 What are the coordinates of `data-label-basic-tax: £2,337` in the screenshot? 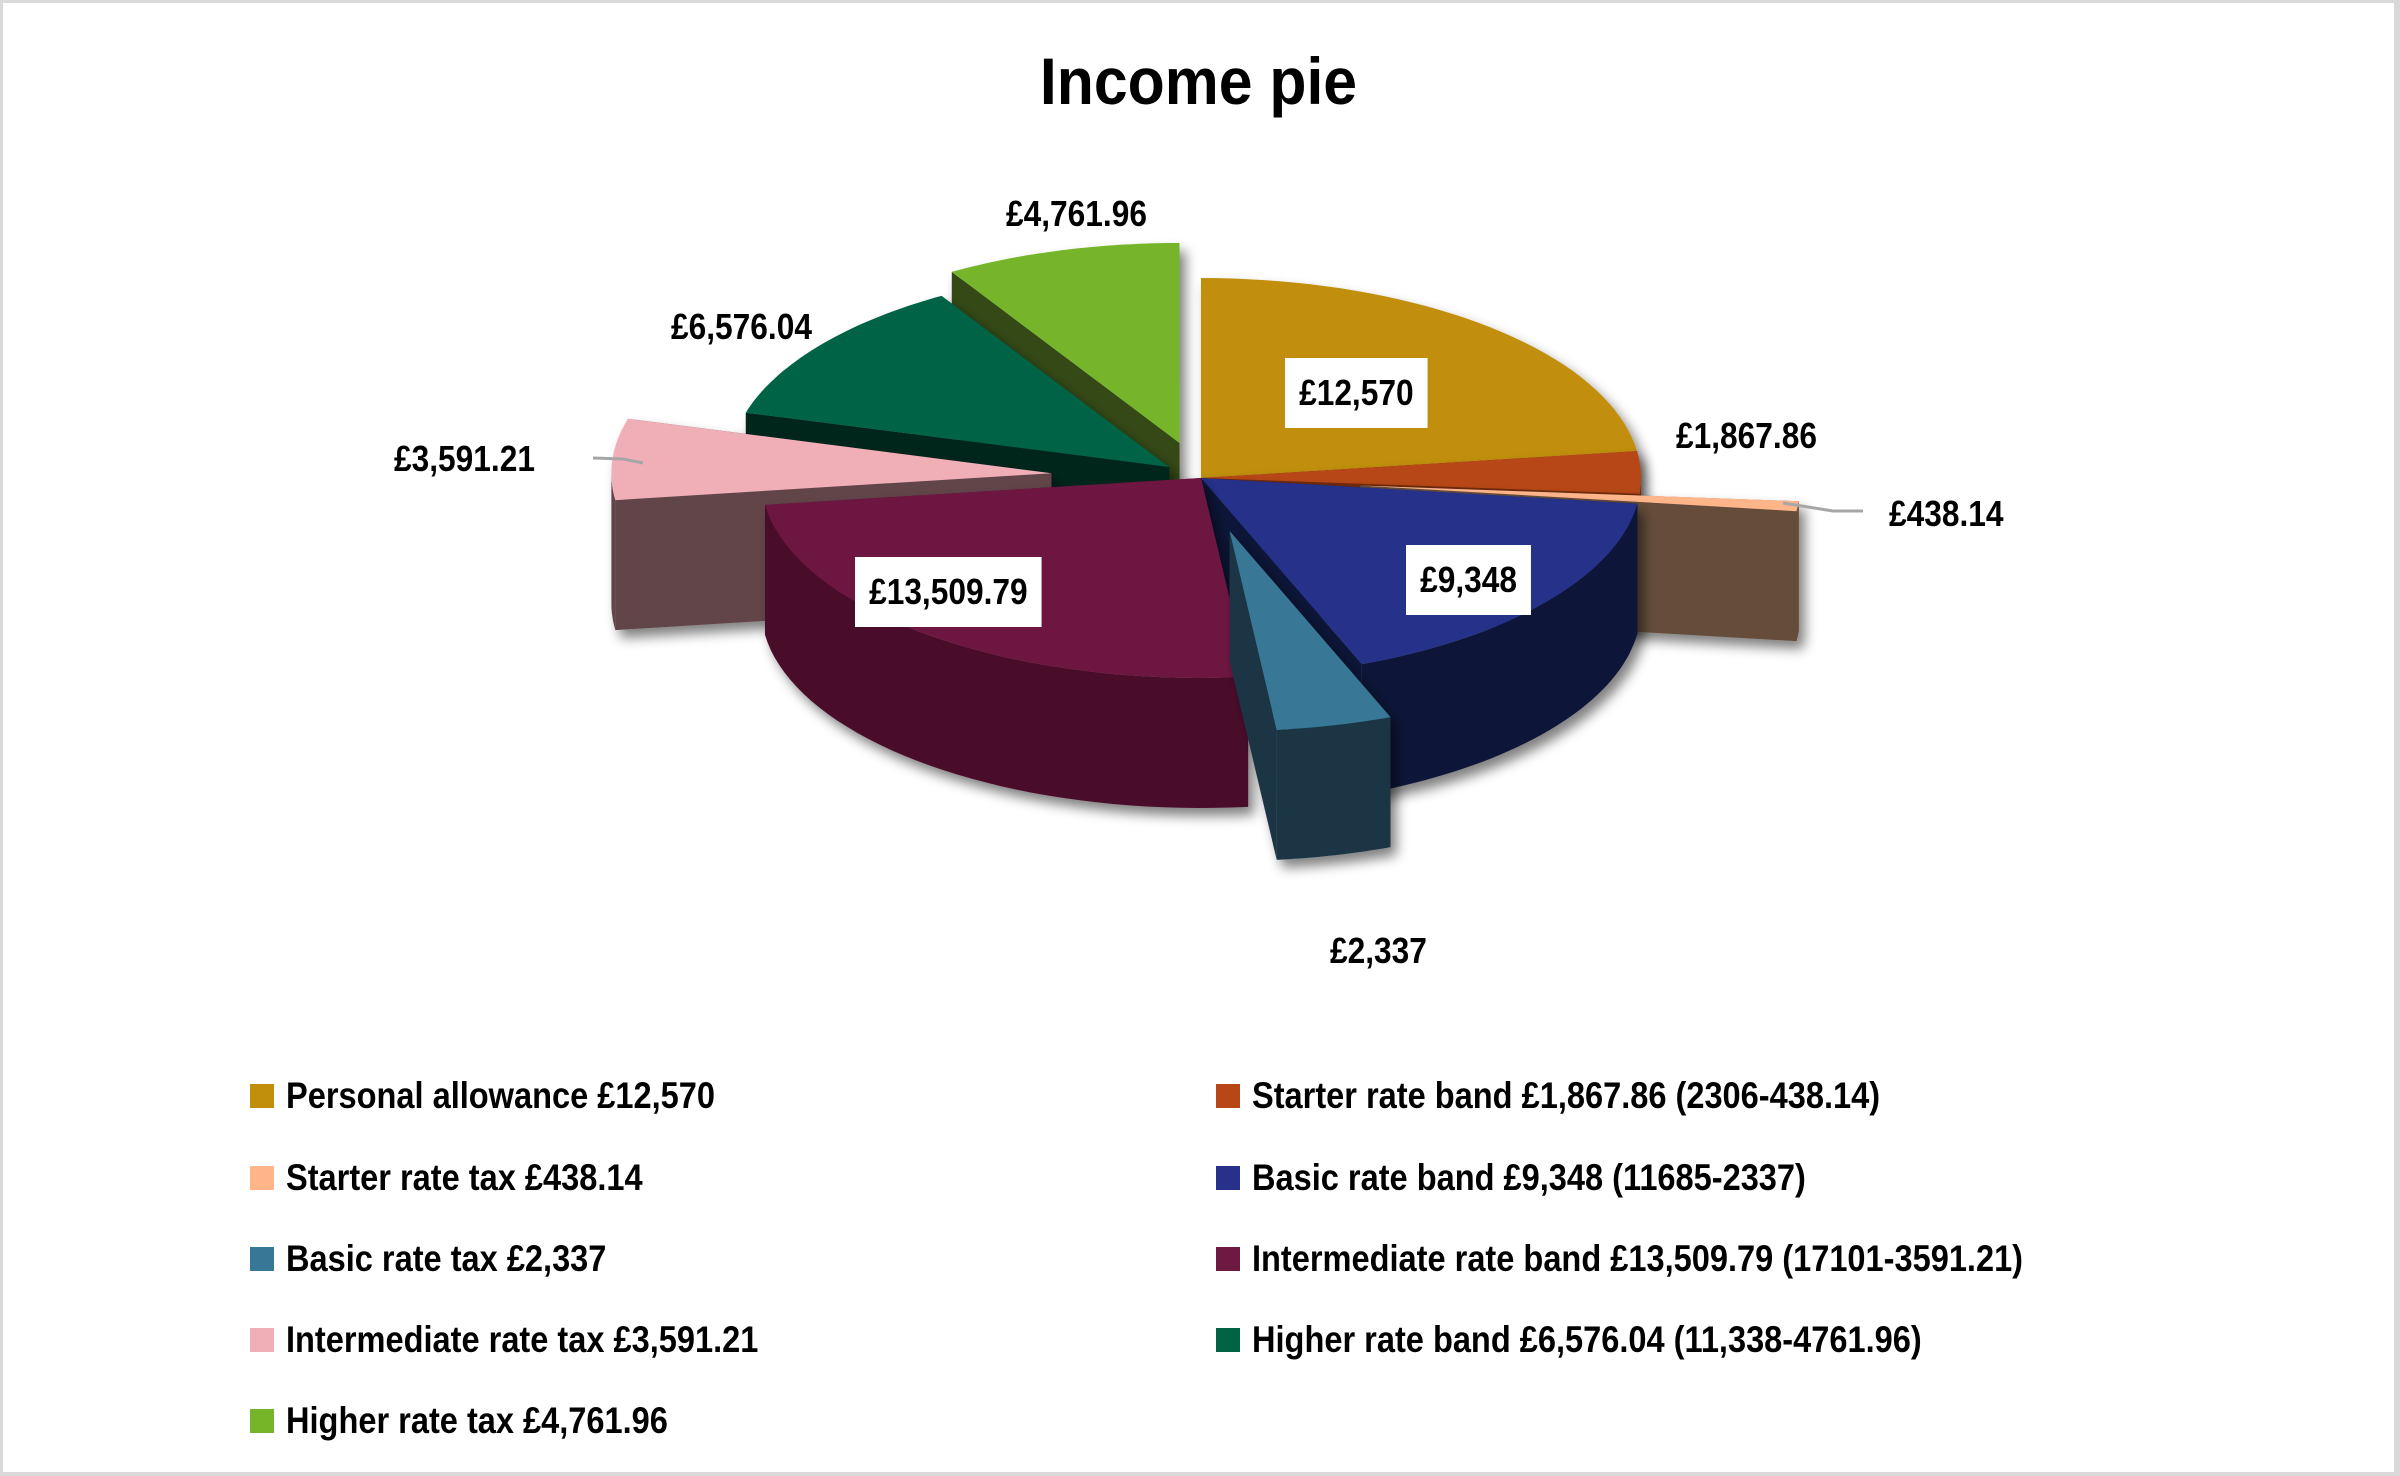 It's located at (1378, 950).